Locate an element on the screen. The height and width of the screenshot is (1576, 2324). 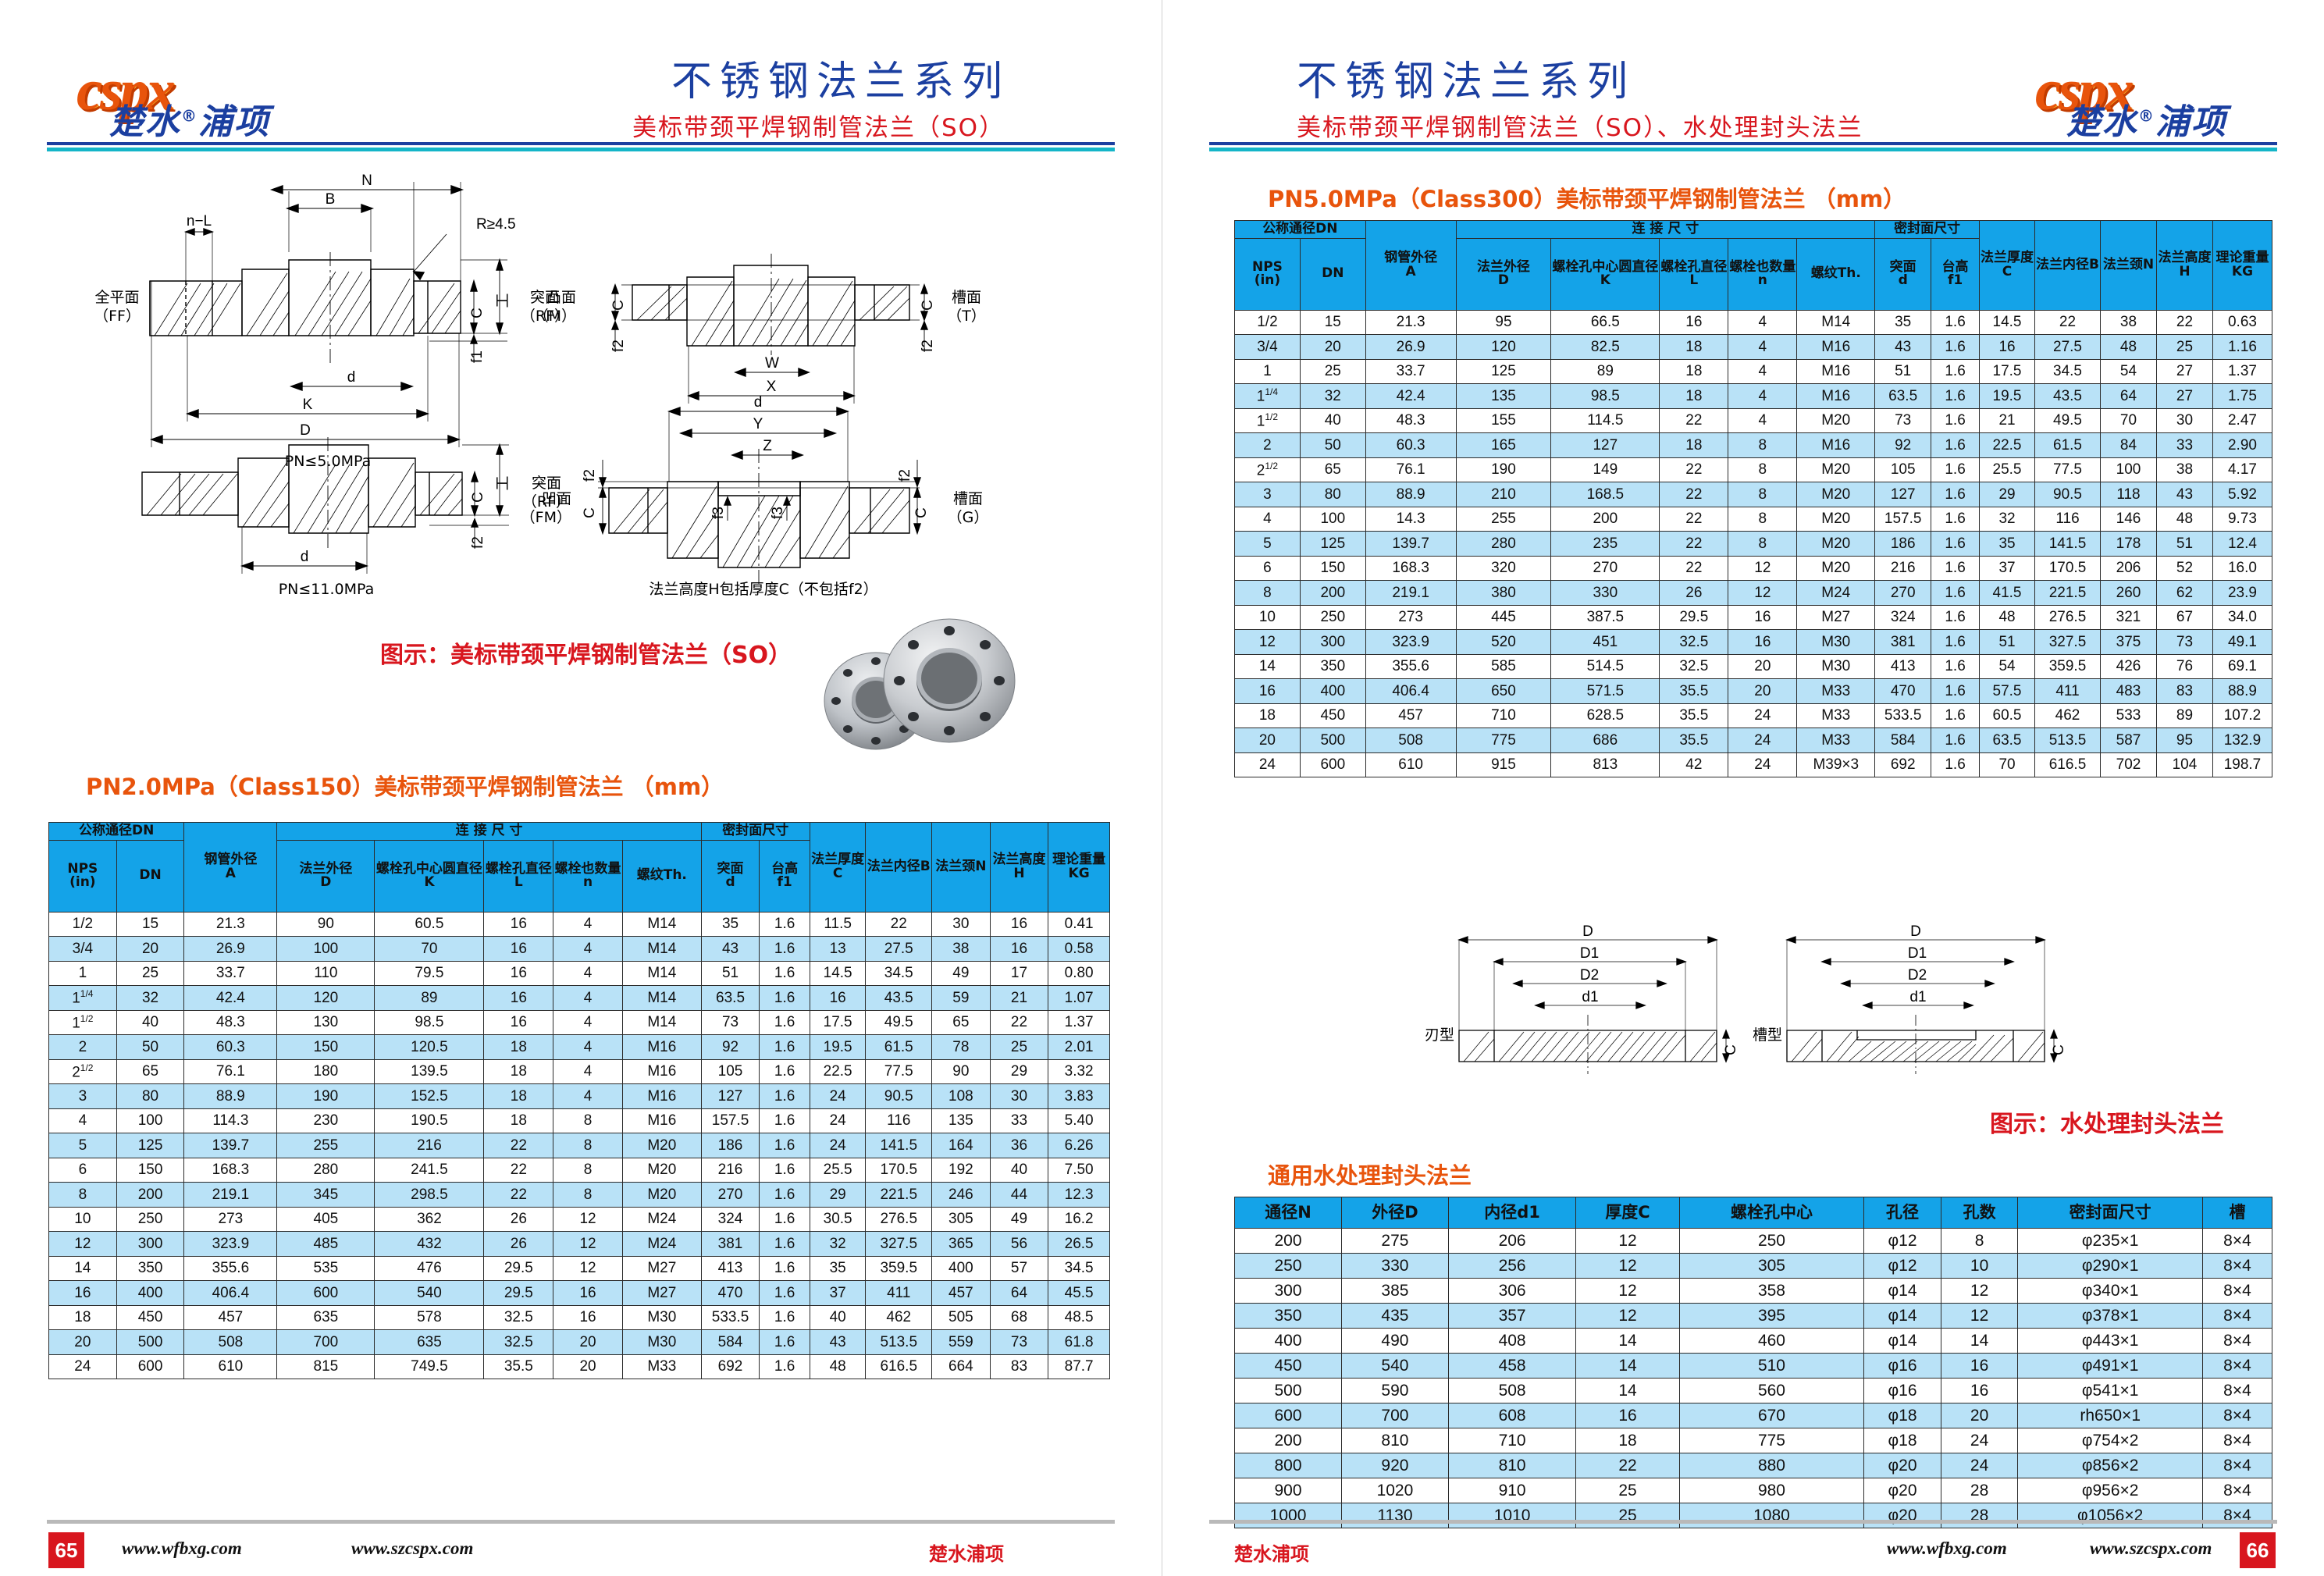
table-cell: 26.5 is located at coordinates (1079, 1244).